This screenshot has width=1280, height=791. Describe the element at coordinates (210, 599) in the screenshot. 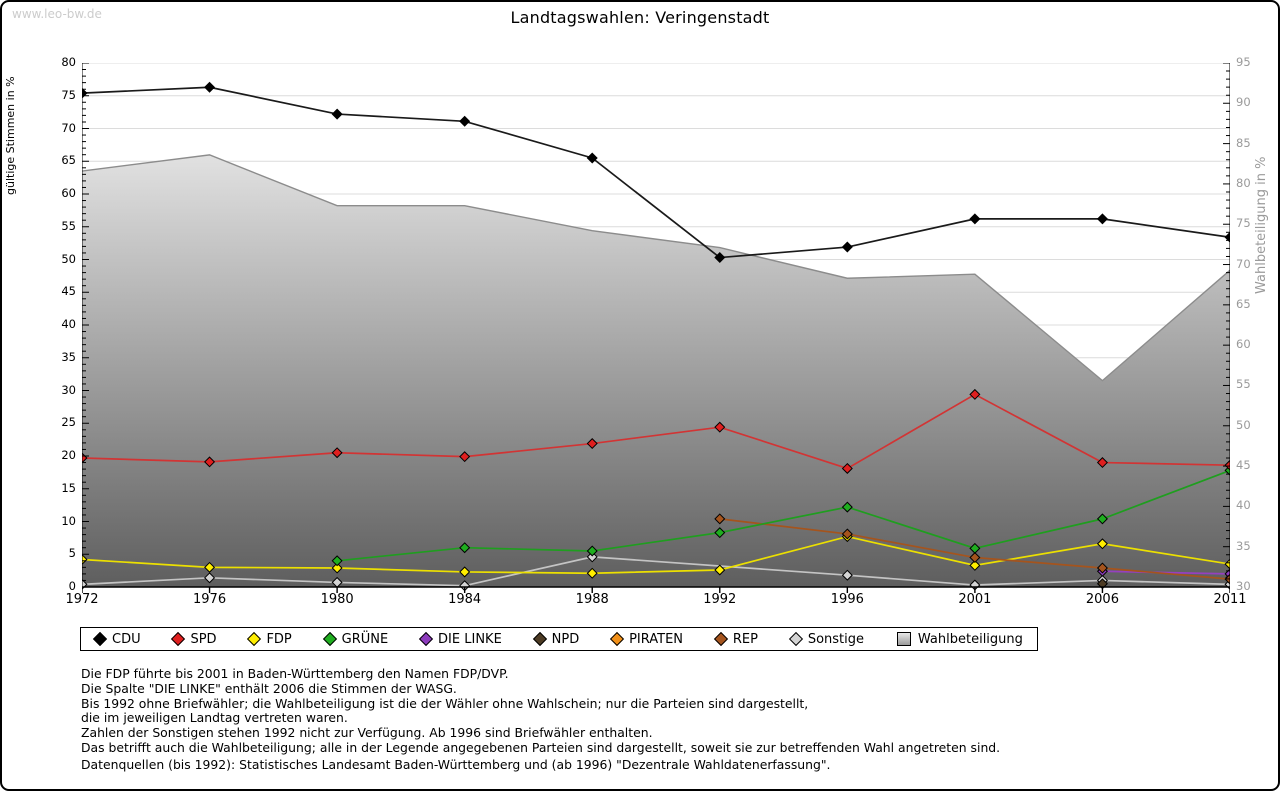

I see `x-axis-year-label: 1976` at that location.